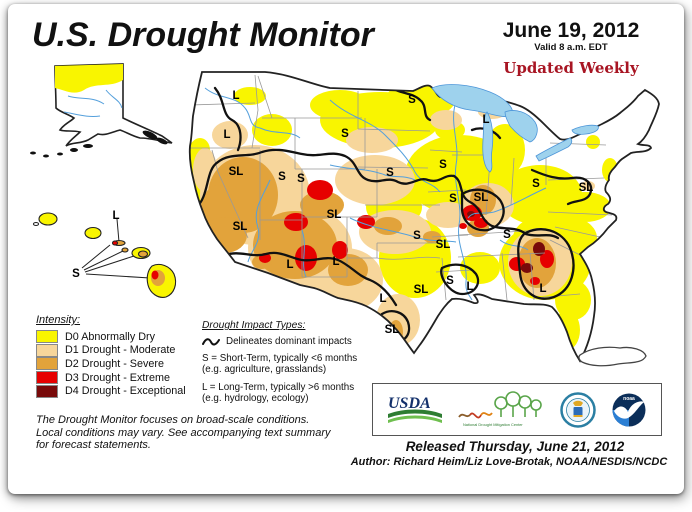 The width and height of the screenshot is (692, 512). What do you see at coordinates (515, 128) in the screenshot?
I see `great-lakes` at bounding box center [515, 128].